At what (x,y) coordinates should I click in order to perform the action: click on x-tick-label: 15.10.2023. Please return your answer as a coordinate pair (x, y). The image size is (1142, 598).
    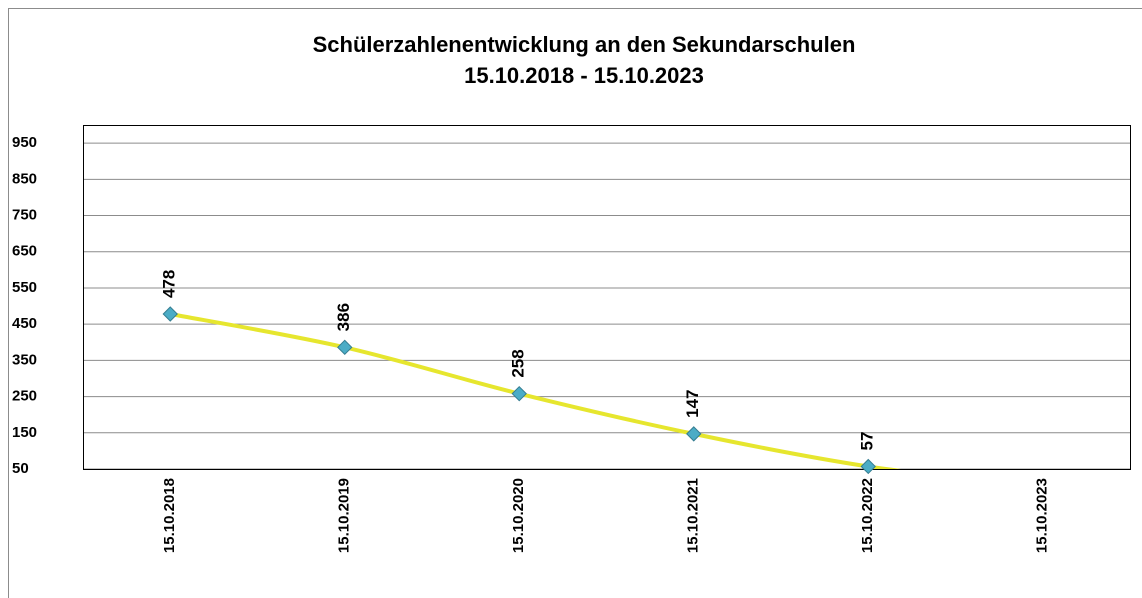
    Looking at the image, I should click on (1042, 515).